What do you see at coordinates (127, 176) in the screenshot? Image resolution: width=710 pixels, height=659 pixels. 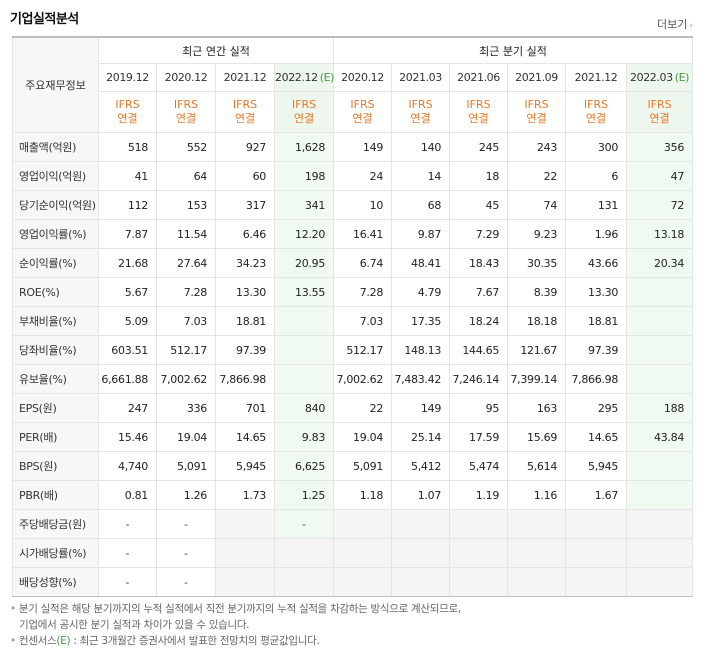 I see `table-cell: 41` at bounding box center [127, 176].